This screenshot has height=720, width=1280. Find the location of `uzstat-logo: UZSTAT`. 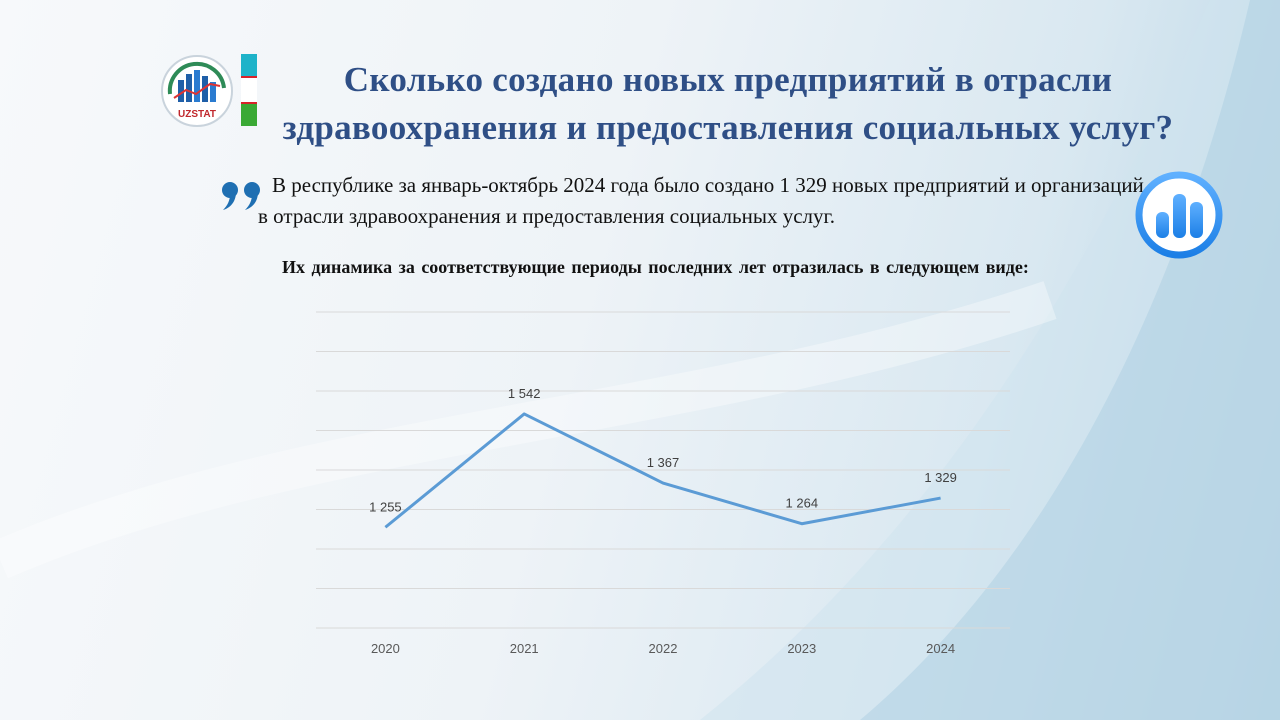

uzstat-logo: UZSTAT is located at coordinates (197, 91).